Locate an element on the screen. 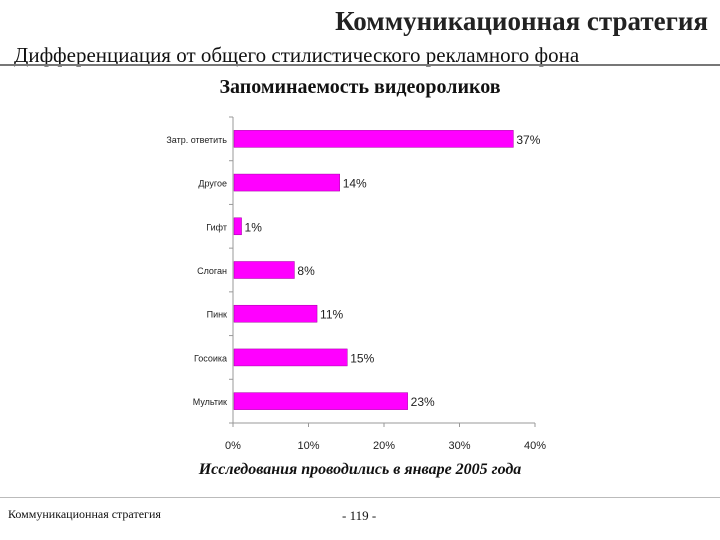 This screenshot has width=720, height=540. x-tick-label: 10% is located at coordinates (308, 446).